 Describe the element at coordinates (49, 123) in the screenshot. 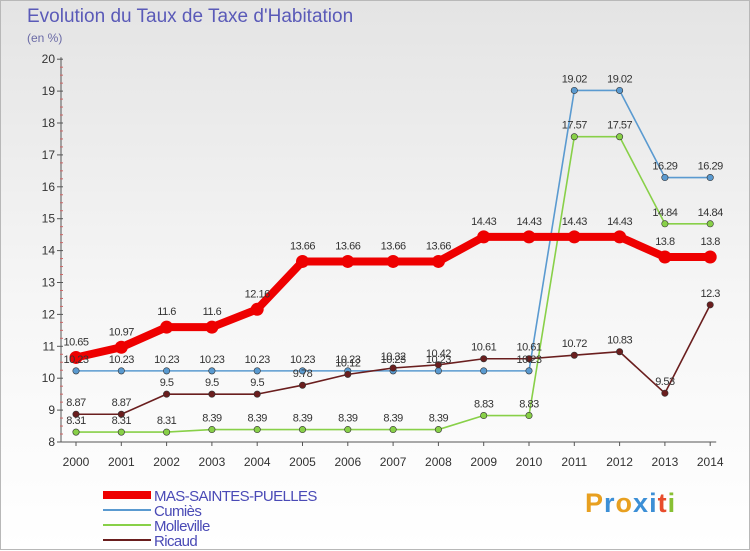

I see `y-tick-label: 18` at that location.